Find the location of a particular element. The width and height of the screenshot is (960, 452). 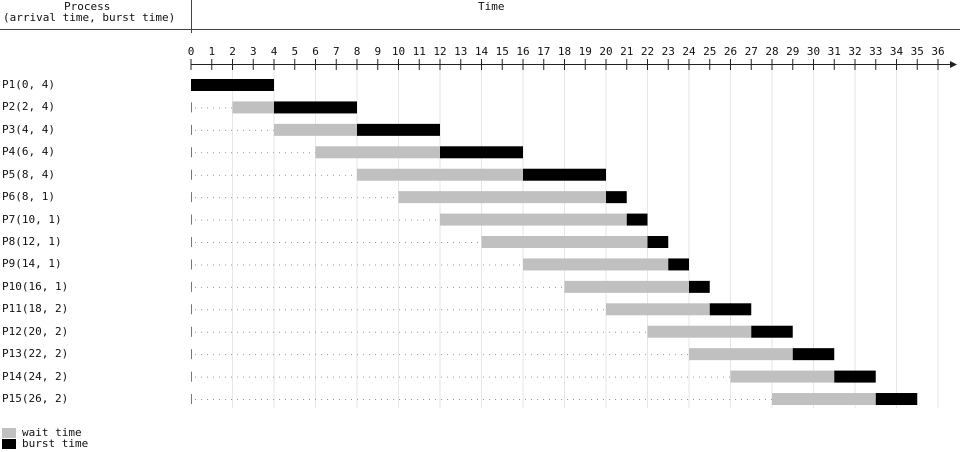

tick-label: 34 is located at coordinates (897, 51).